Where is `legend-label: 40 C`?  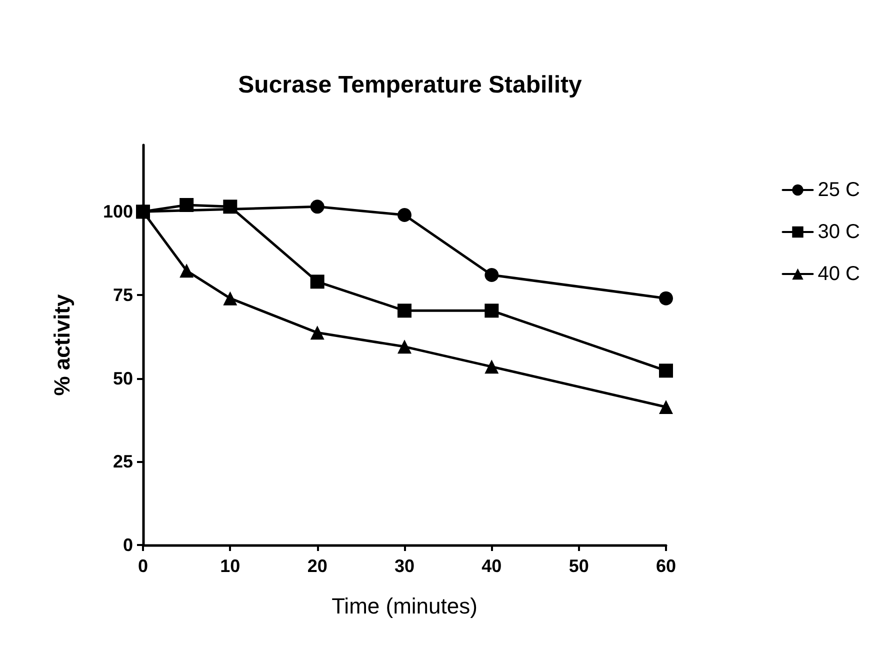 legend-label: 40 C is located at coordinates (839, 274).